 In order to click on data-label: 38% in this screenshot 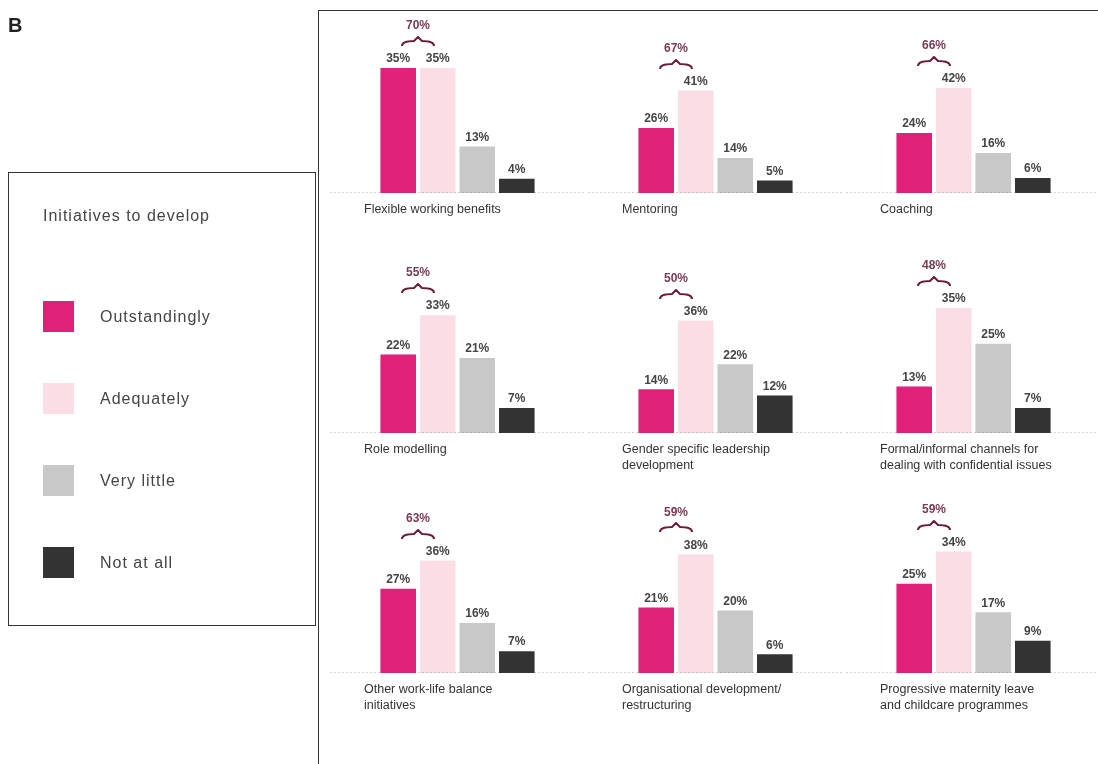, I will do `click(696, 544)`.